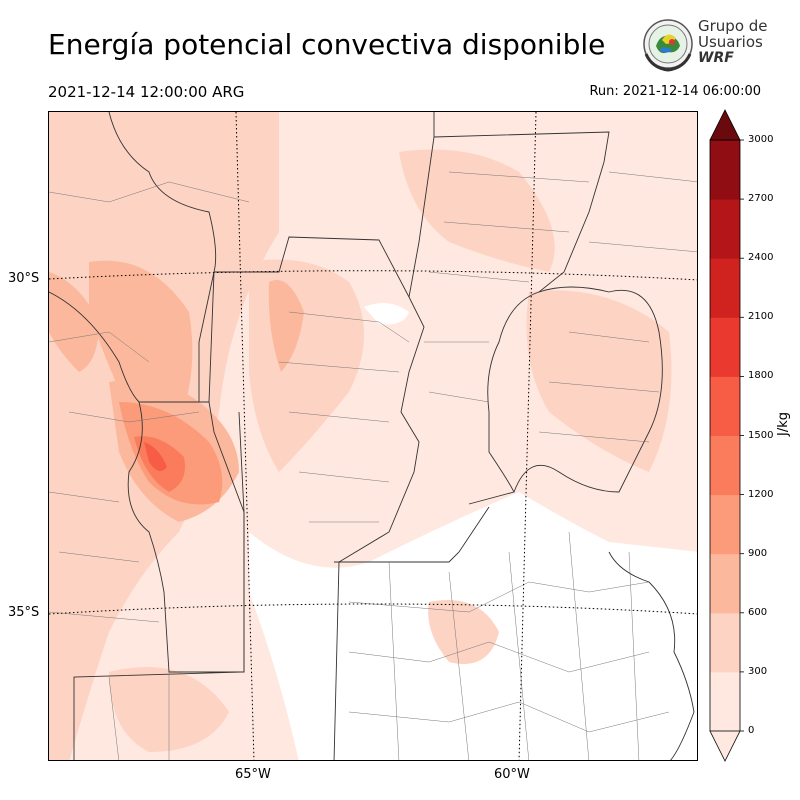 The width and height of the screenshot is (800, 800). Describe the element at coordinates (751, 730) in the screenshot. I see `colorbar-tick-label: 0` at that location.